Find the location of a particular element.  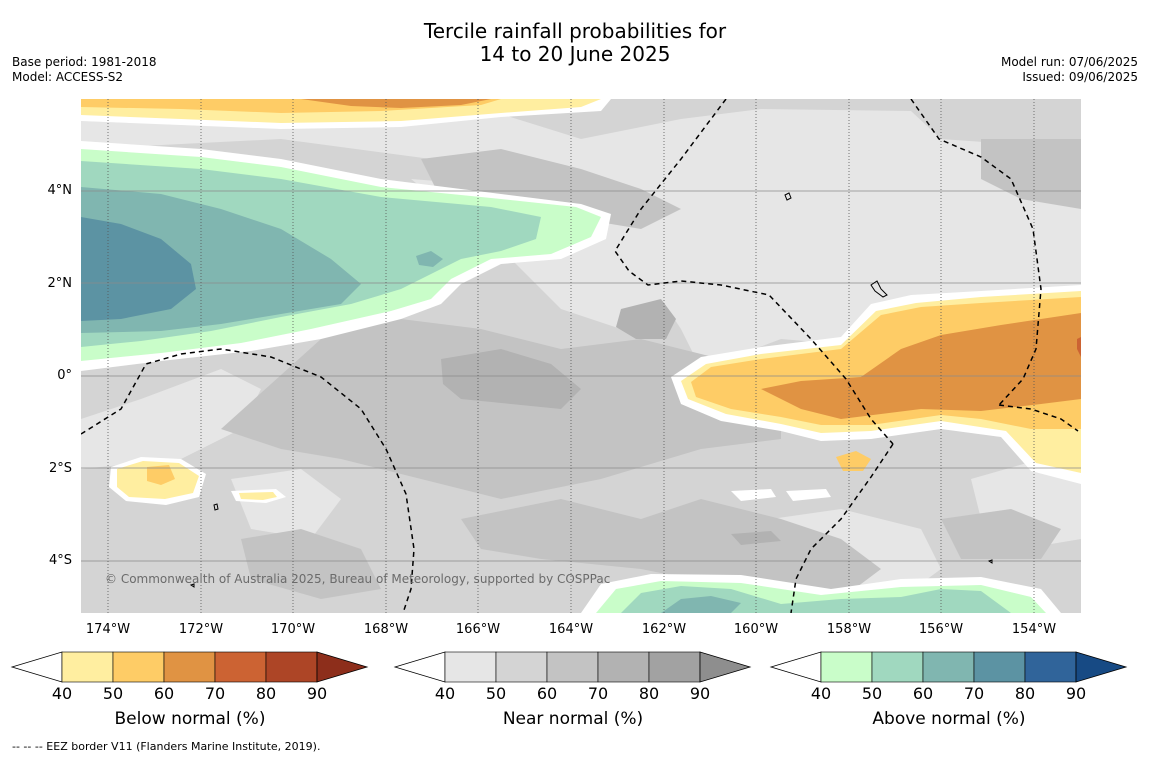

above-normal-west is located at coordinates (346, 256).